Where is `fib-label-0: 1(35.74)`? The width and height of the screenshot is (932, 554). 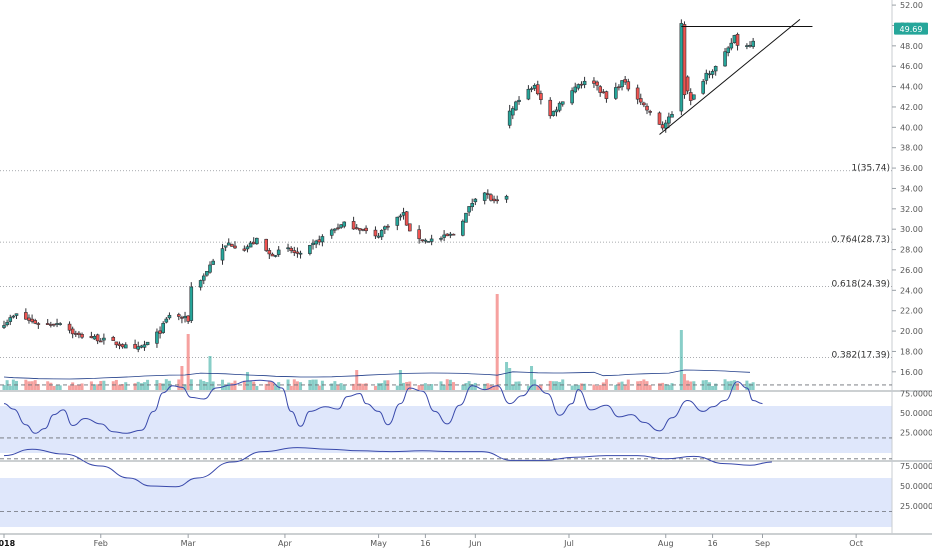
fib-label-0: 1(35.74) is located at coordinates (870, 169).